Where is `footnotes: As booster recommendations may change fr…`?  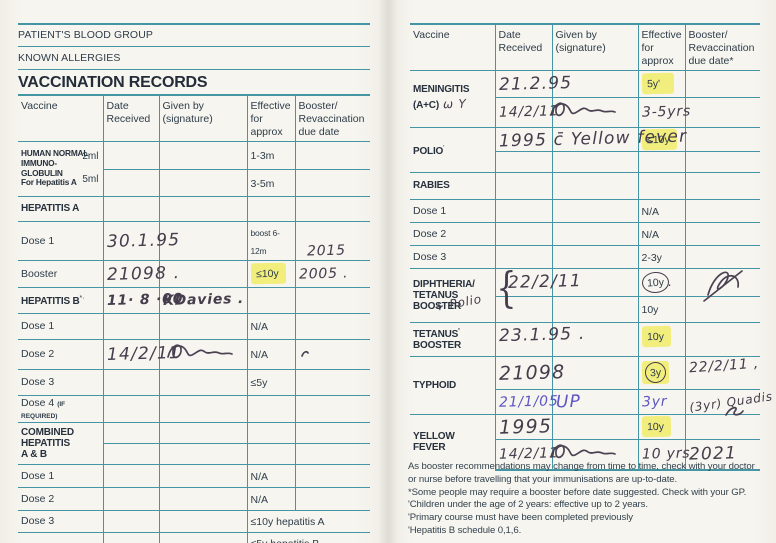 footnotes: As booster recommendations may change fr… is located at coordinates (584, 499).